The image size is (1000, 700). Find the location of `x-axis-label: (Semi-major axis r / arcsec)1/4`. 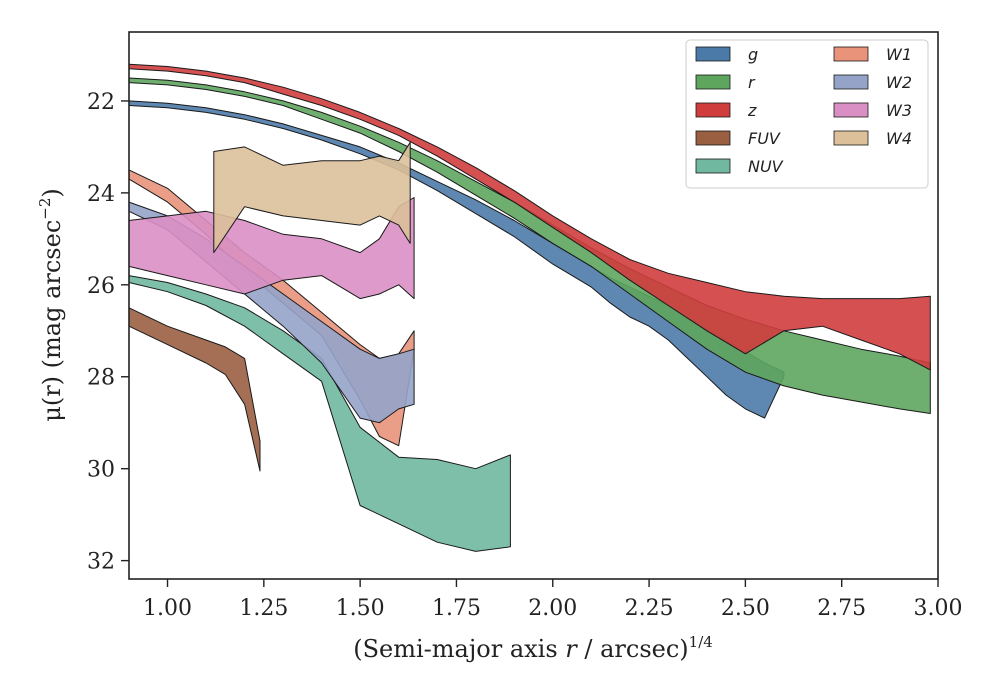

x-axis-label: (Semi-major axis r / arcsec)1/4 is located at coordinates (533, 648).